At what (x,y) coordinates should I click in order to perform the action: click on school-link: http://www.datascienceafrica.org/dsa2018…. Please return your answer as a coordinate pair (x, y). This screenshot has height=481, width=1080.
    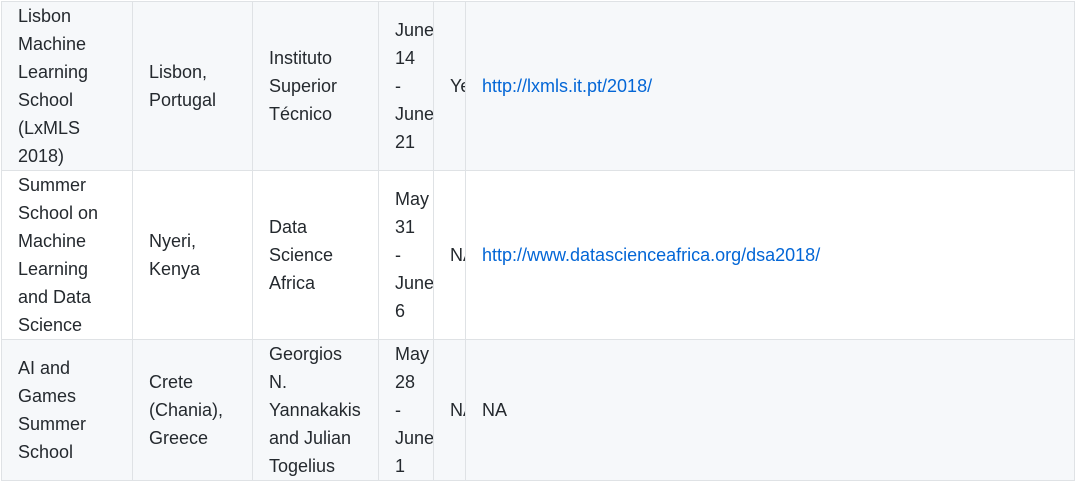
    Looking at the image, I should click on (651, 255).